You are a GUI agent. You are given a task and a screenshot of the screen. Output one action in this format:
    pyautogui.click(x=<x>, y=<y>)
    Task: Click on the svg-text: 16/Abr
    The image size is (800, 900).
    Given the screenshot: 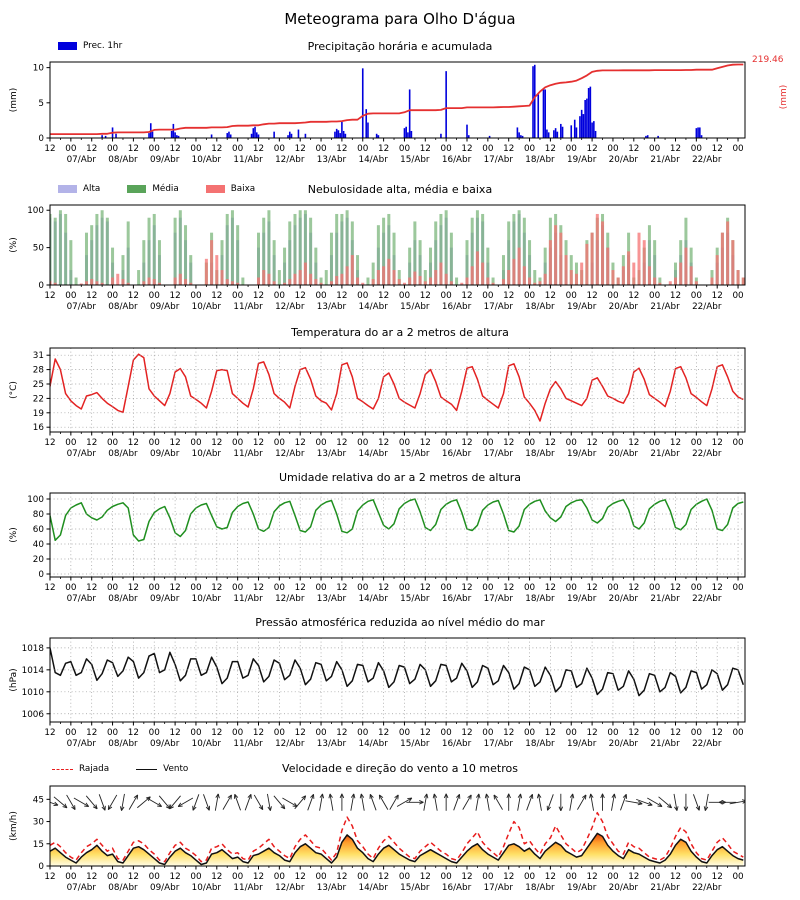 What is the action you would take?
    pyautogui.click(x=457, y=307)
    